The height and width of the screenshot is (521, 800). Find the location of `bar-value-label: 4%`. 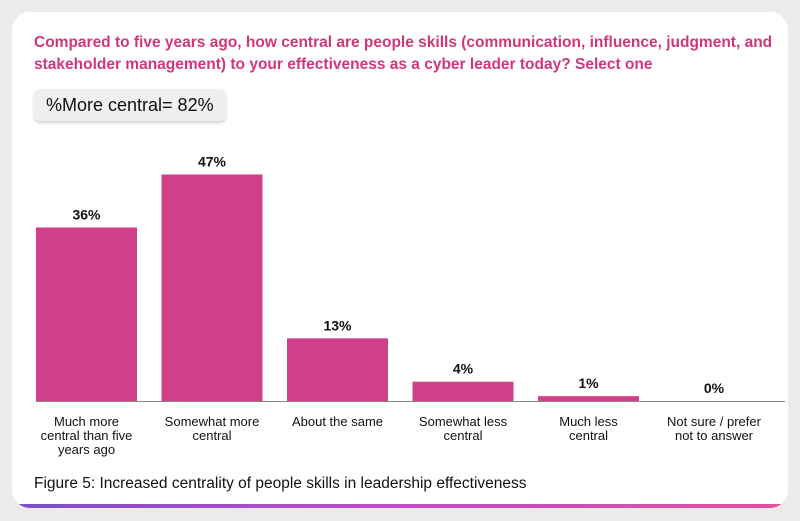

bar-value-label: 4% is located at coordinates (463, 369).